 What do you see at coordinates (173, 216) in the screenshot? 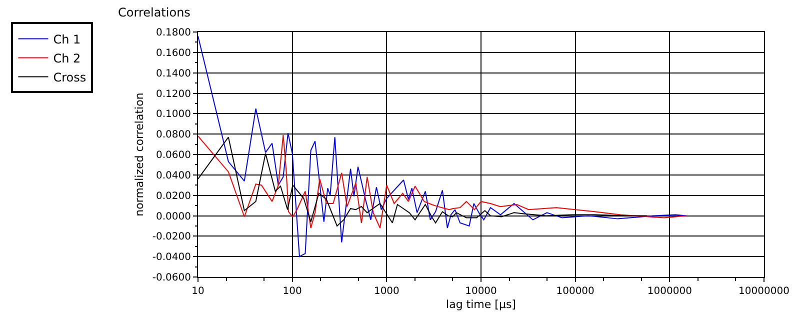
I see `y-tick-label: 0.0000` at bounding box center [173, 216].